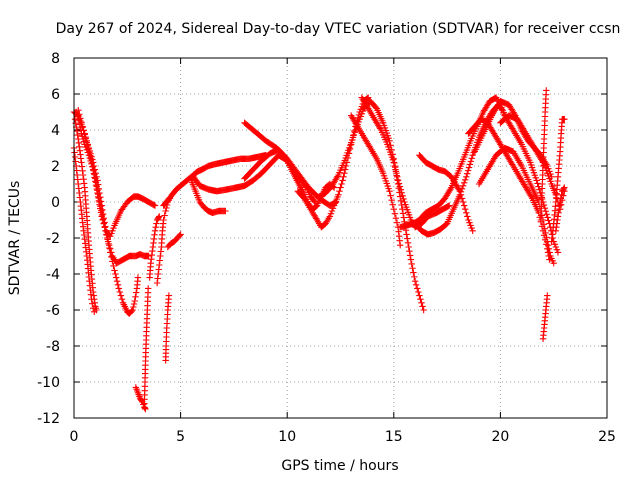  Describe the element at coordinates (48, 239) in the screenshot. I see `y-tick-labels: -12 -10 -8 -6 -4 -2 0 2 4 6 8` at that location.